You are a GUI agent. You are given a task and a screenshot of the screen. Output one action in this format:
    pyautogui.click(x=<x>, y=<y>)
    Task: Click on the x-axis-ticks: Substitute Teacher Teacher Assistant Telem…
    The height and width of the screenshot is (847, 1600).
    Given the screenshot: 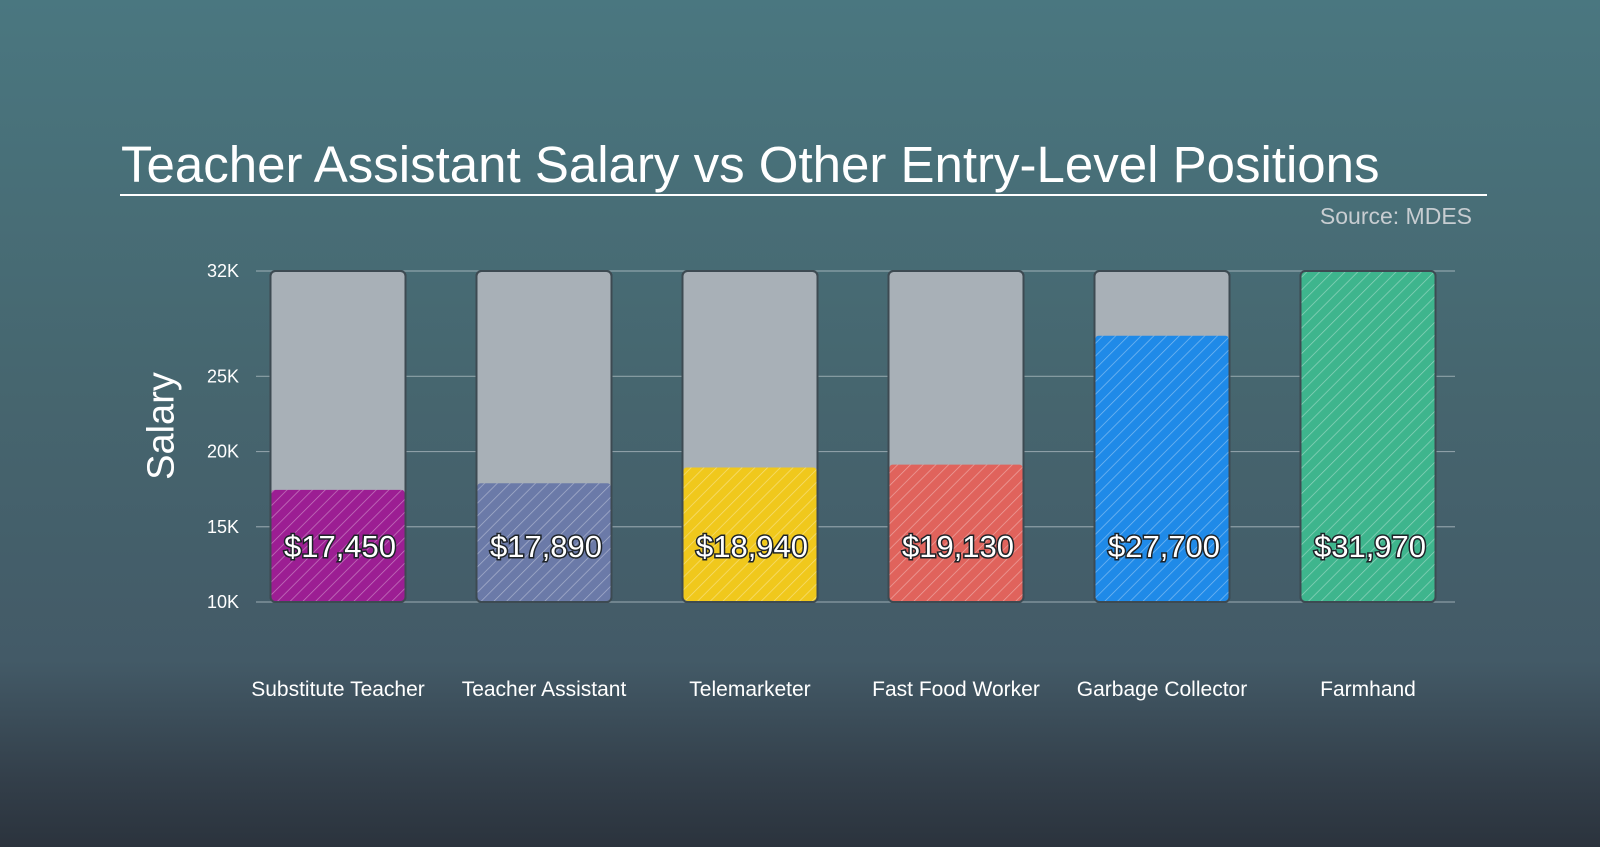 What is the action you would take?
    pyautogui.click(x=833, y=689)
    